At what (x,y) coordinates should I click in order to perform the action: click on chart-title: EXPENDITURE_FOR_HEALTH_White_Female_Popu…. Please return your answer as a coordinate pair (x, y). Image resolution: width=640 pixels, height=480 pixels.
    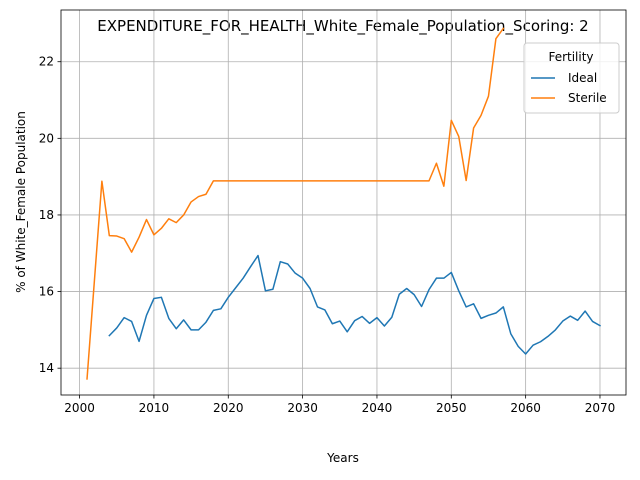
    Looking at the image, I should click on (342, 26).